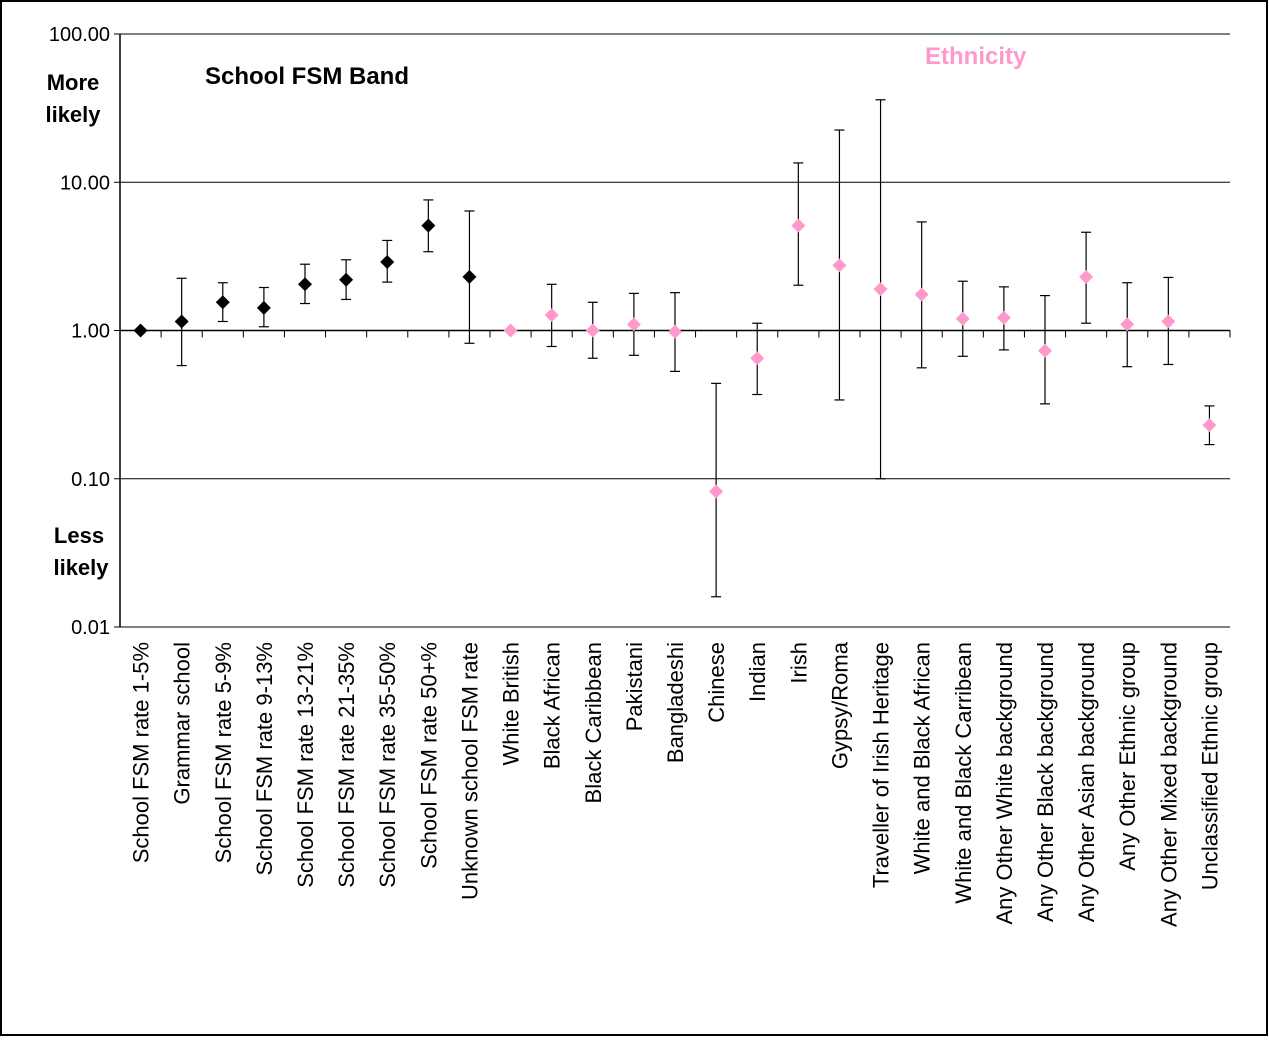 Image resolution: width=1269 pixels, height=1042 pixels. Describe the element at coordinates (1004, 783) in the screenshot. I see `category-label: Any Other White background` at that location.